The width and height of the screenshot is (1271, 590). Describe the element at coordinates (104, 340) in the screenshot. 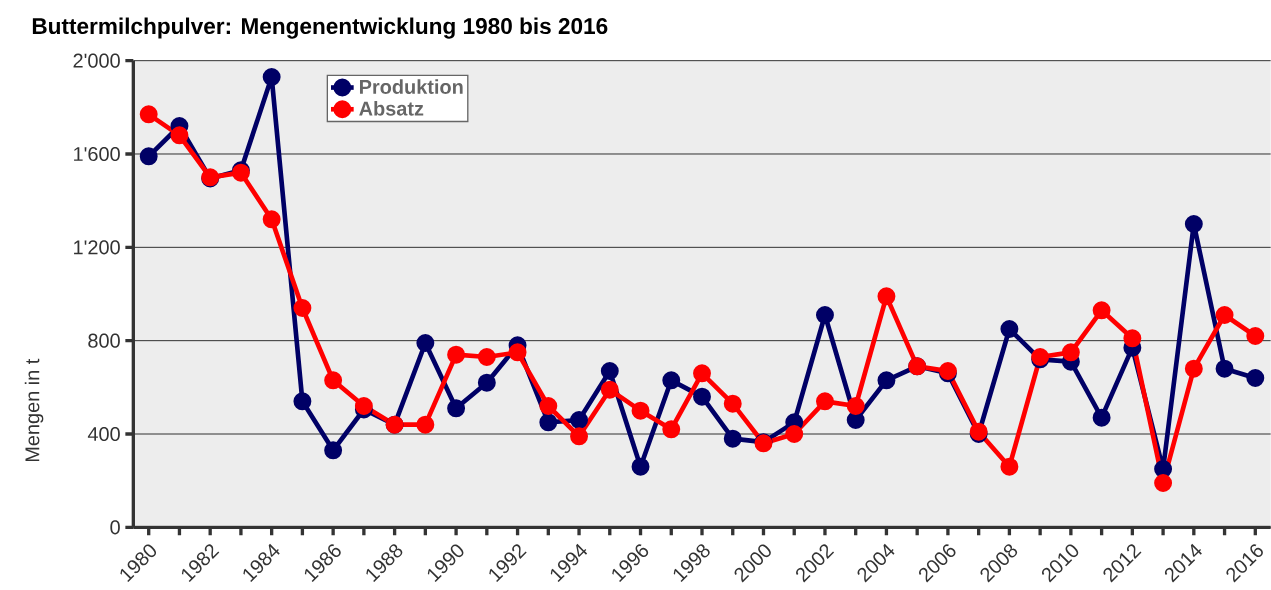

I see `y-tick-label: 800` at that location.